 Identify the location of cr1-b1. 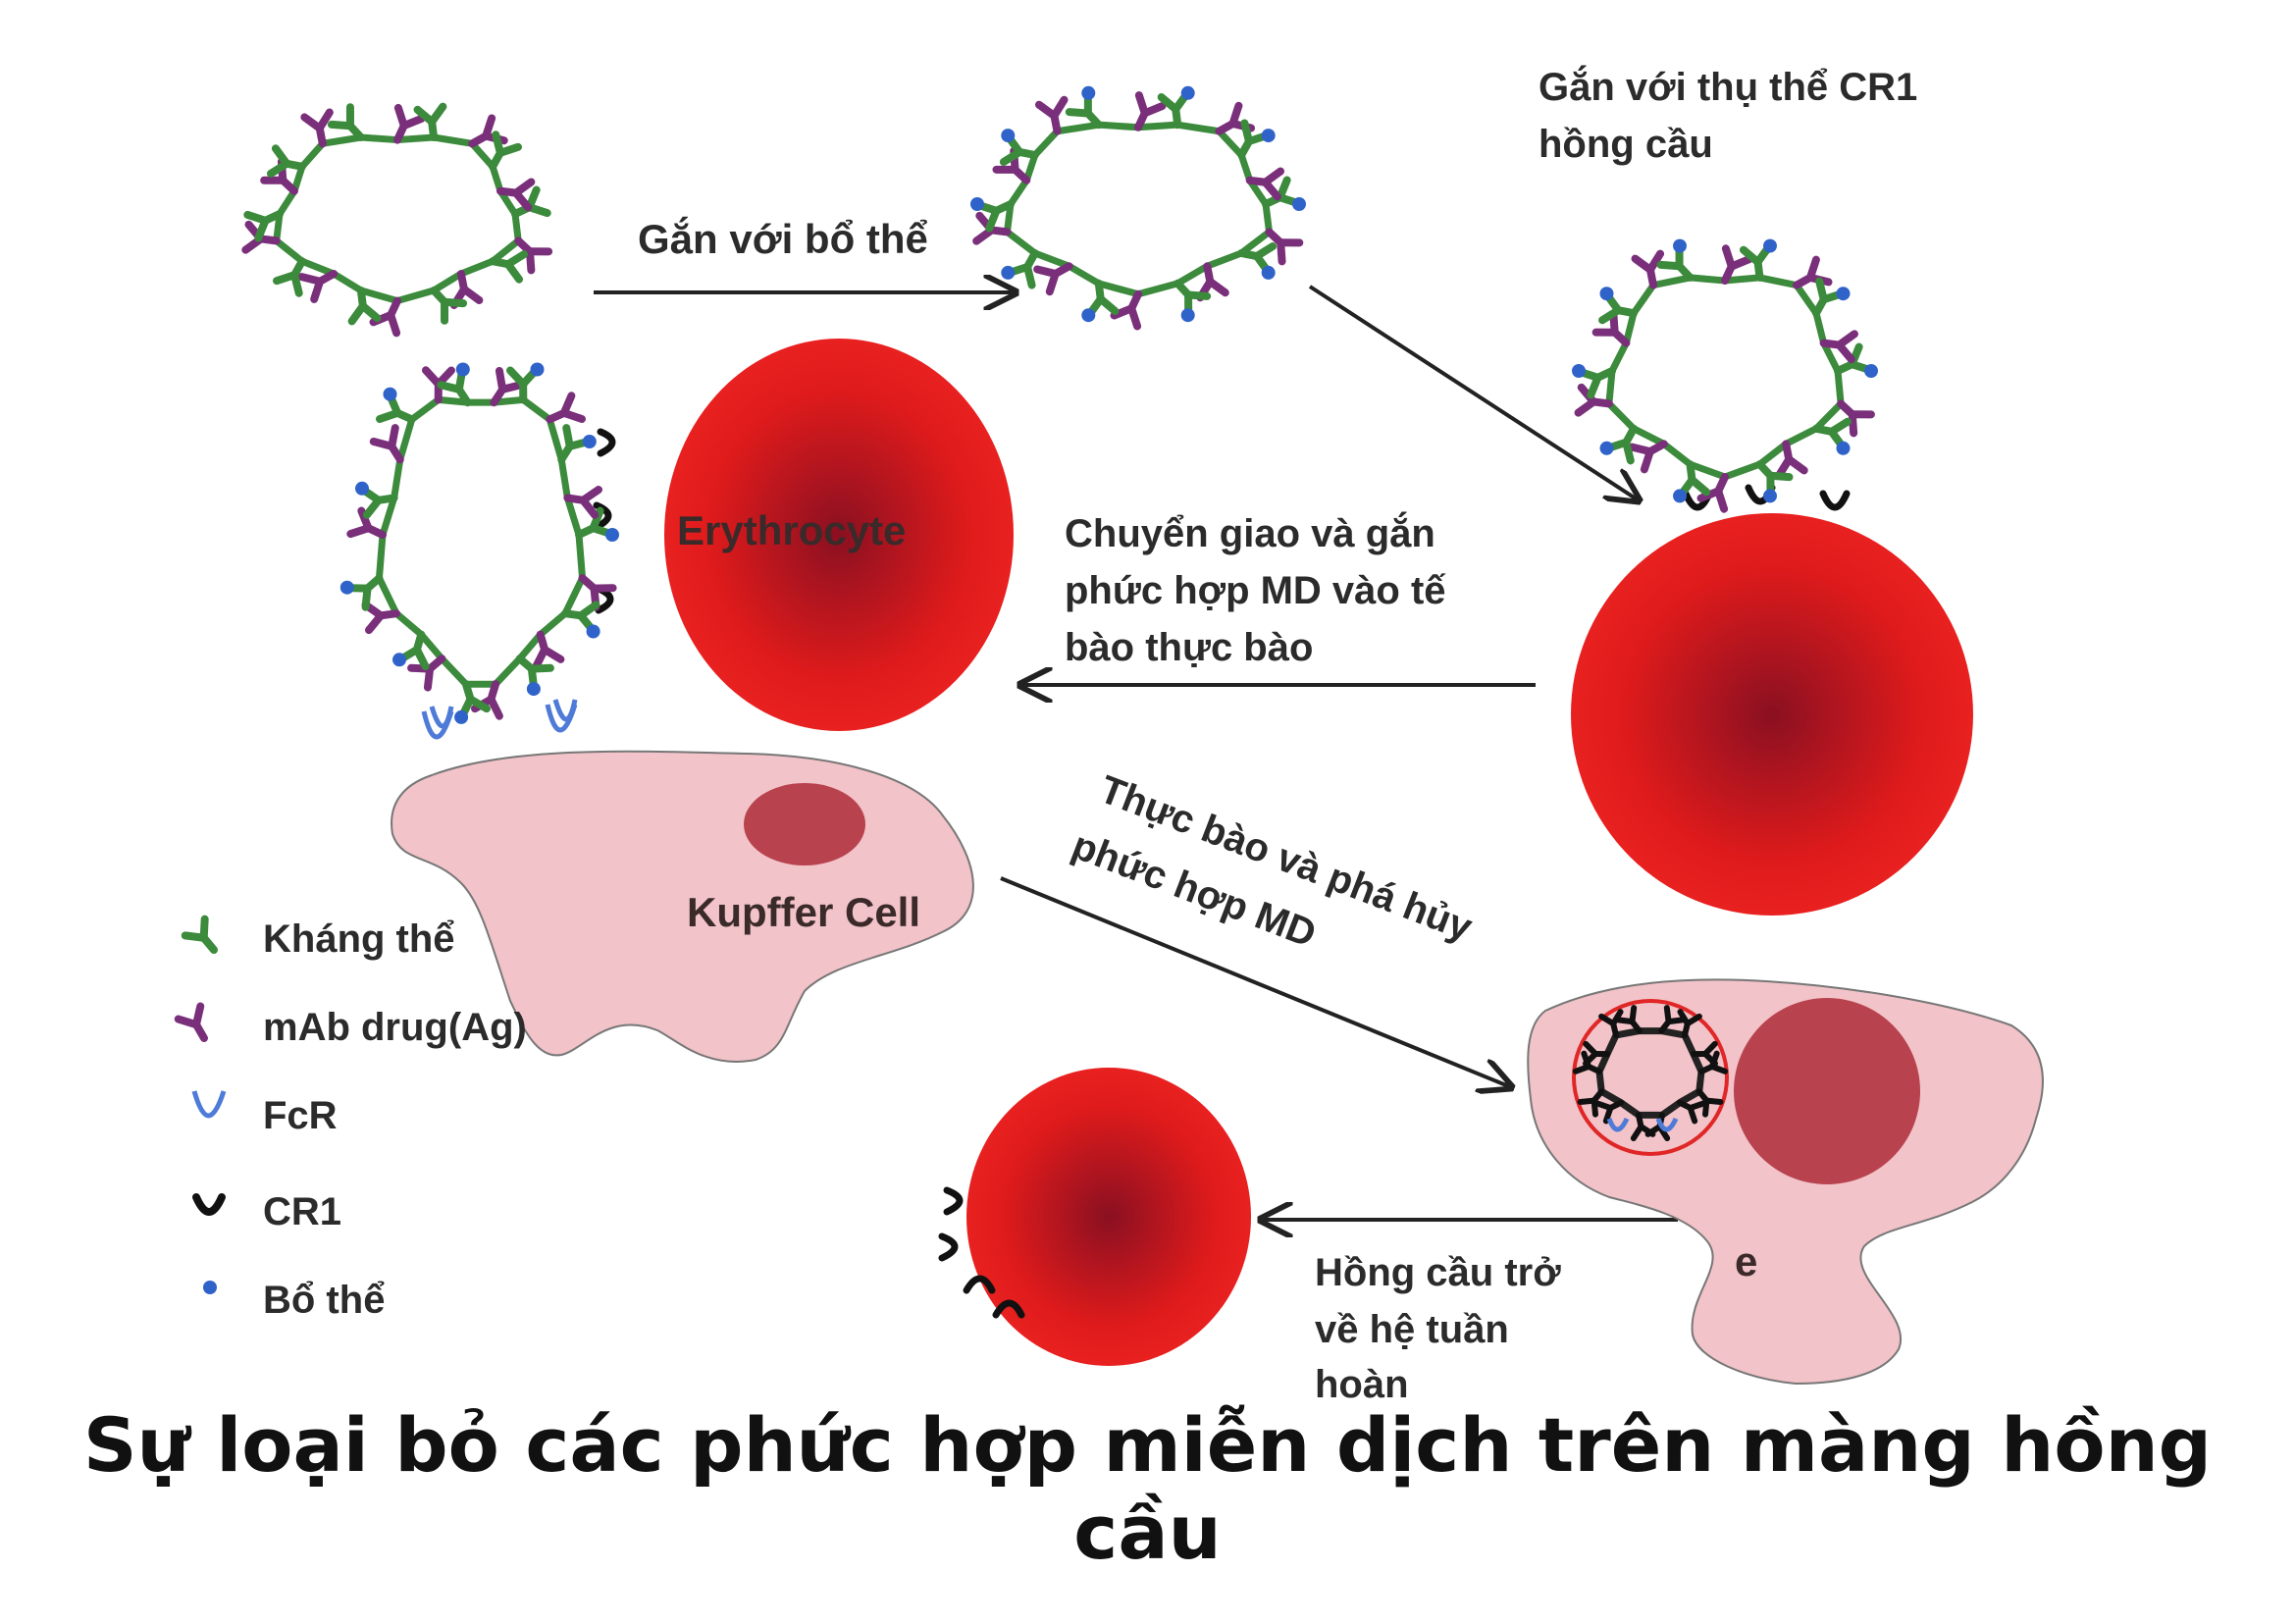
(953, 1201).